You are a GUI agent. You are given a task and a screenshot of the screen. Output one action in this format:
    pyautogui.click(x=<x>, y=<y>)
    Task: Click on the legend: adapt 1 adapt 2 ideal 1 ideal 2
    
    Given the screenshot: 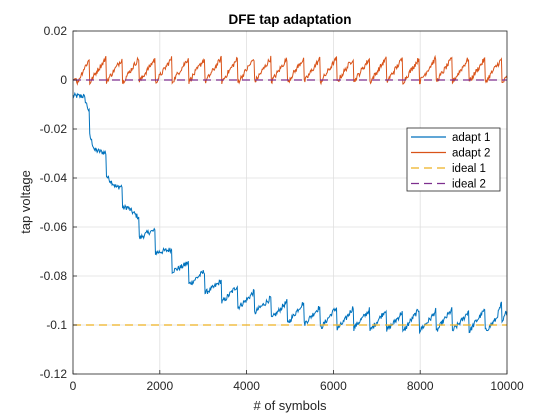 What is the action you would take?
    pyautogui.click(x=453, y=159)
    